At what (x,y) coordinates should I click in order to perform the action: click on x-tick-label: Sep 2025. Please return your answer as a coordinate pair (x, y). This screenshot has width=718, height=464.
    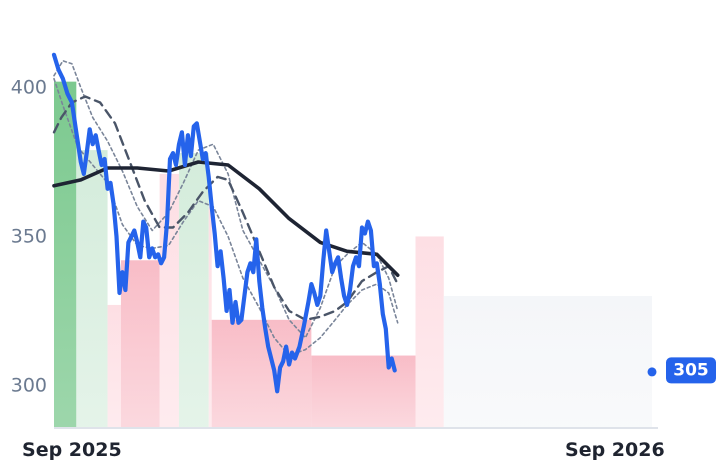
    Looking at the image, I should click on (72, 450).